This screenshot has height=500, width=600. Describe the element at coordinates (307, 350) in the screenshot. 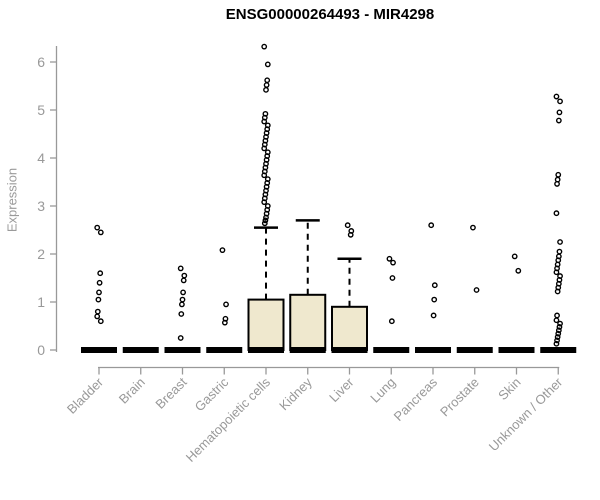

I see `median-bar-kidney` at that location.